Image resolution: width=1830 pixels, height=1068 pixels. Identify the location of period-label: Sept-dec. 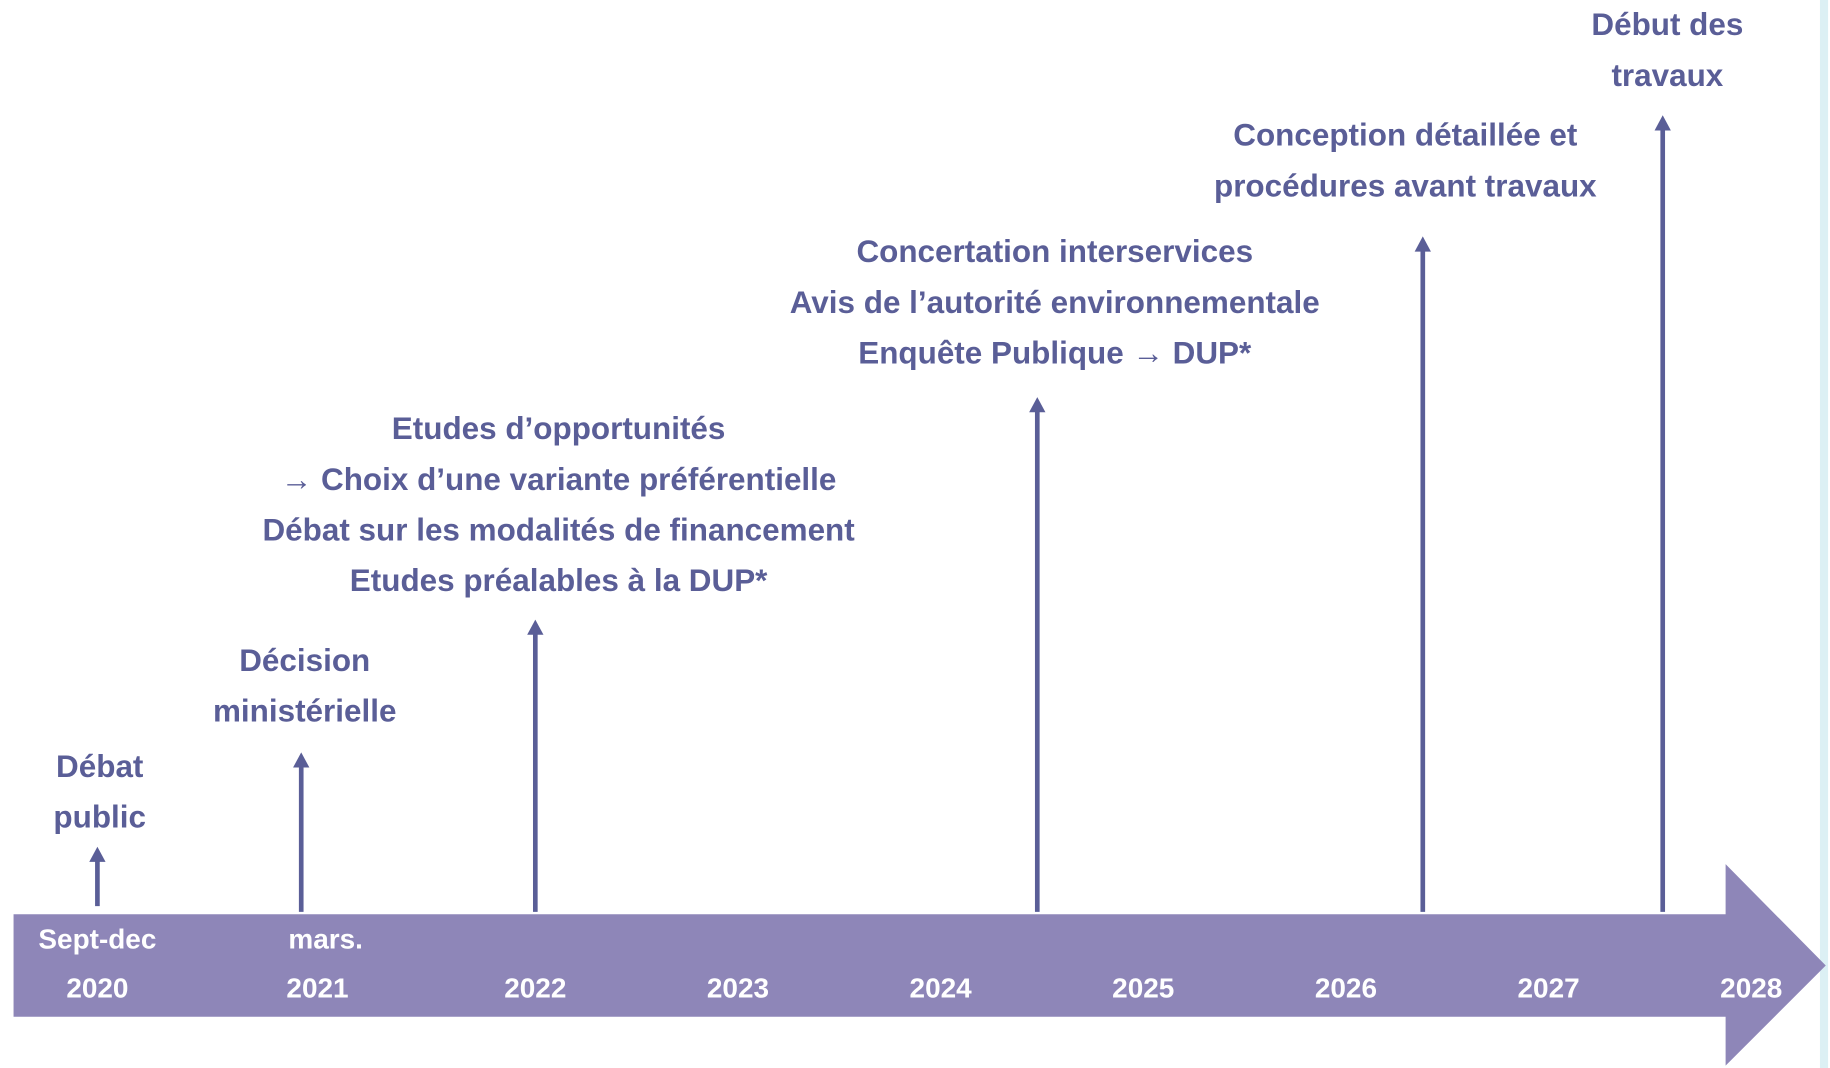
(97, 938).